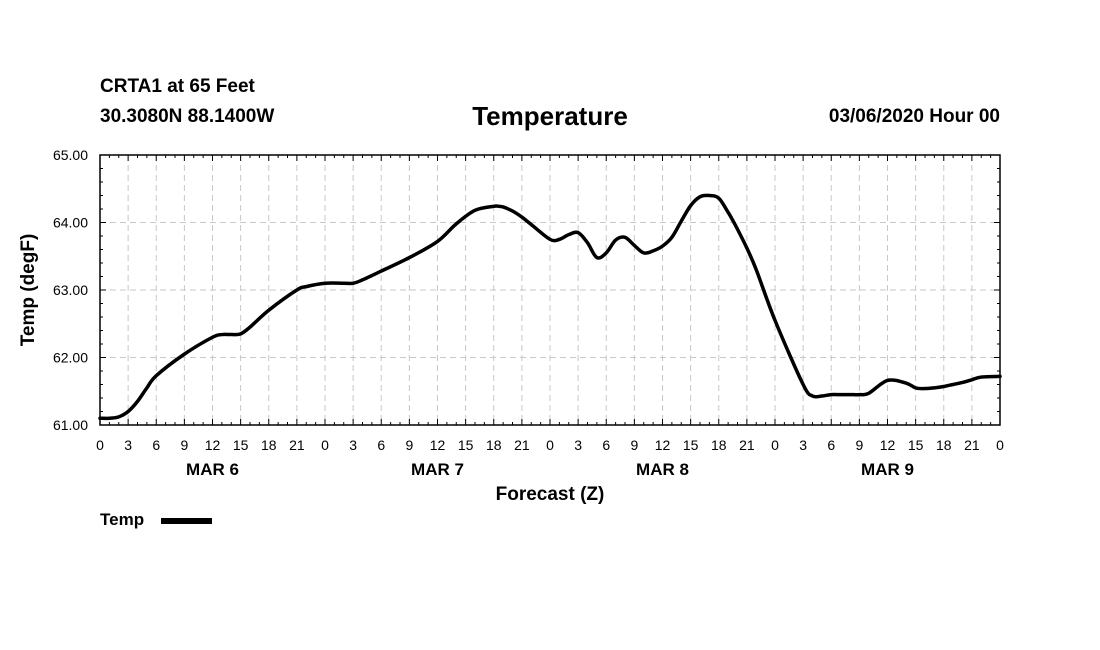 This screenshot has width=1100, height=650. Describe the element at coordinates (550, 494) in the screenshot. I see `x-axis-title: Forecast (Z)` at that location.